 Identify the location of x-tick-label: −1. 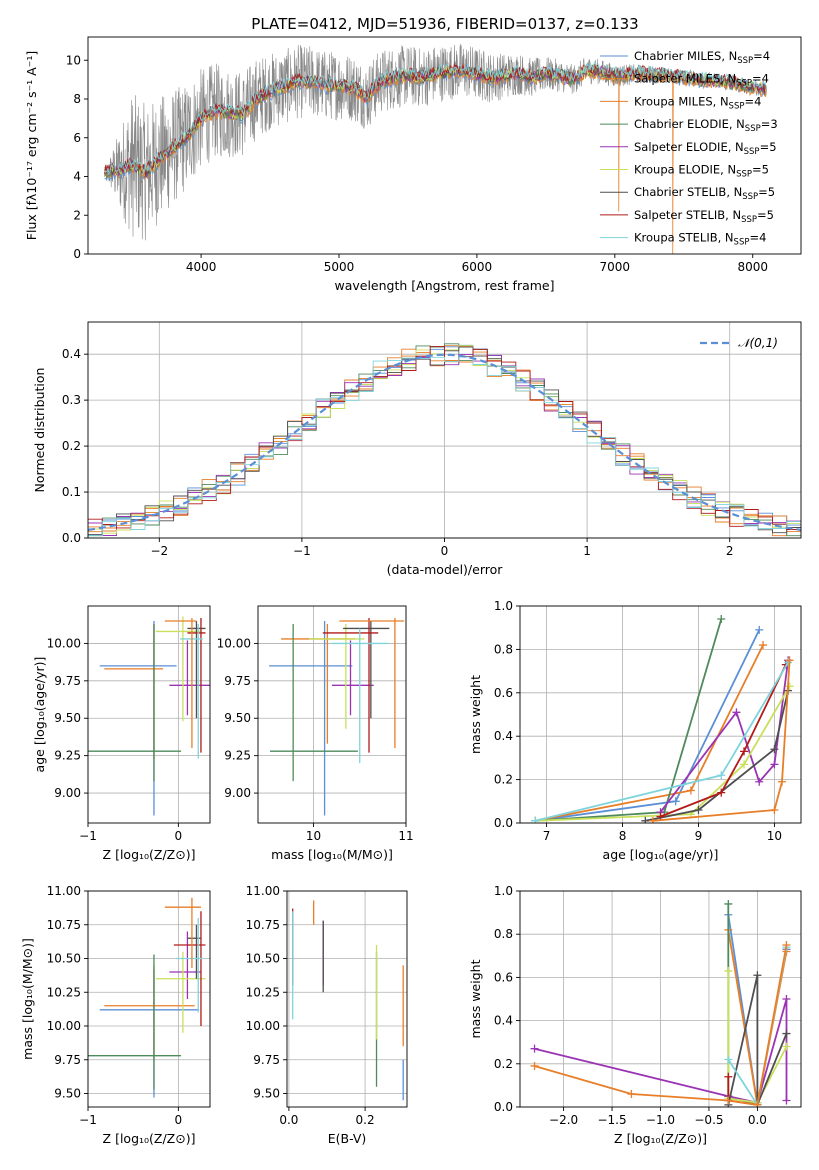
(88, 1120).